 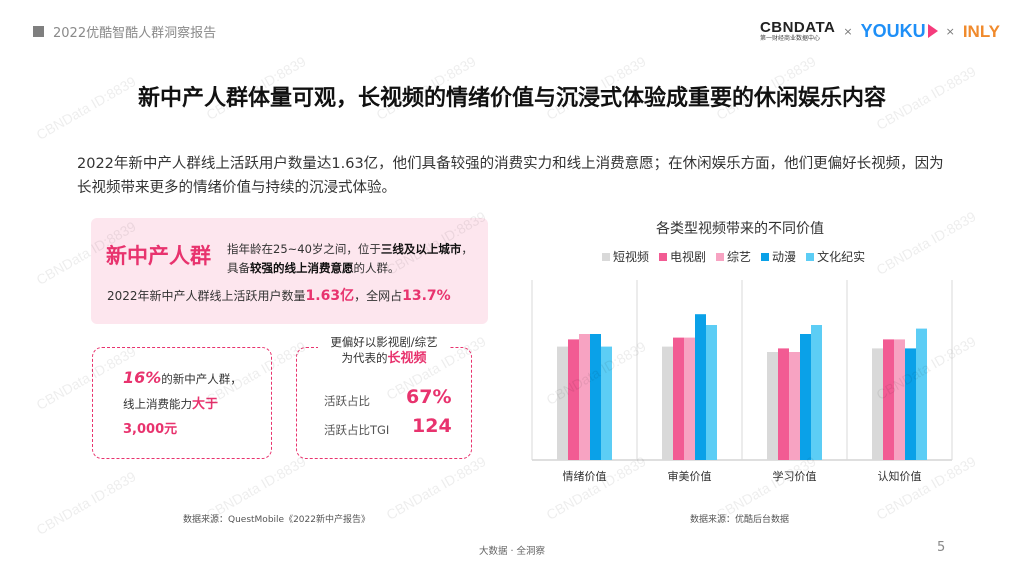 I want to click on consumption-text: 16%的新中产人群， 线上消费能力大于 3,000元, so click(x=193, y=403).